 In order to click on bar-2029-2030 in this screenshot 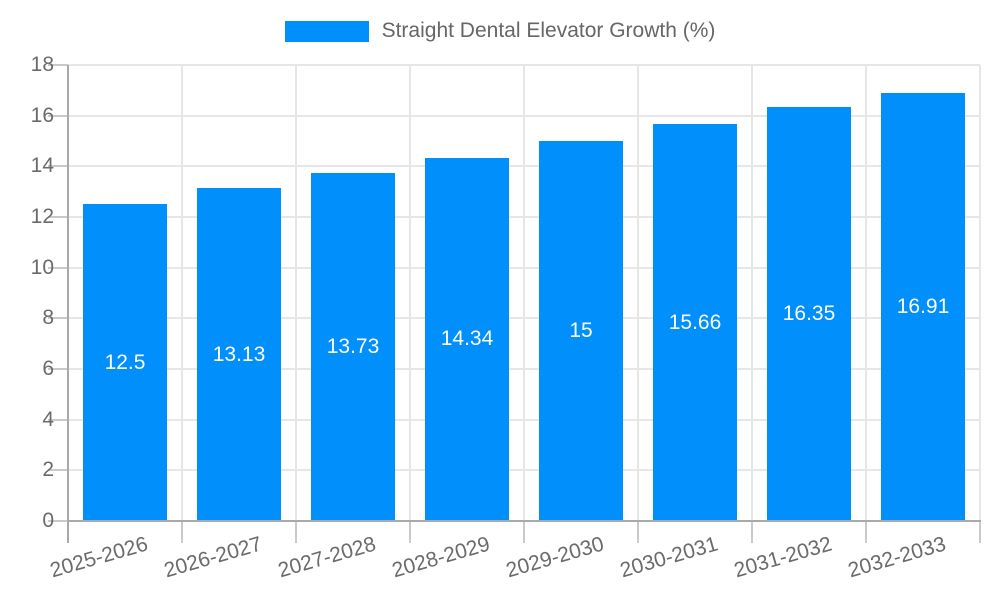, I will do `click(581, 331)`.